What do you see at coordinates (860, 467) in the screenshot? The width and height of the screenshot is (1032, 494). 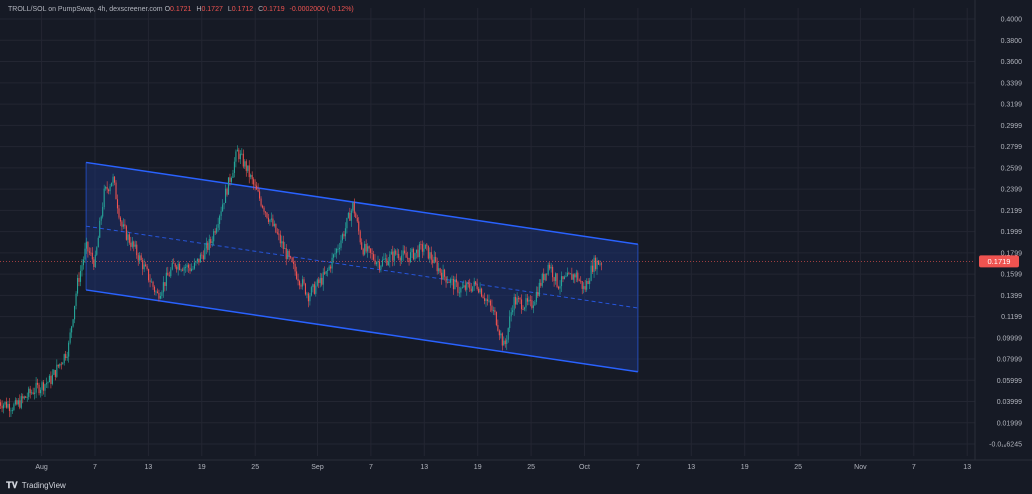 I see `x-tick-label: Nov` at bounding box center [860, 467].